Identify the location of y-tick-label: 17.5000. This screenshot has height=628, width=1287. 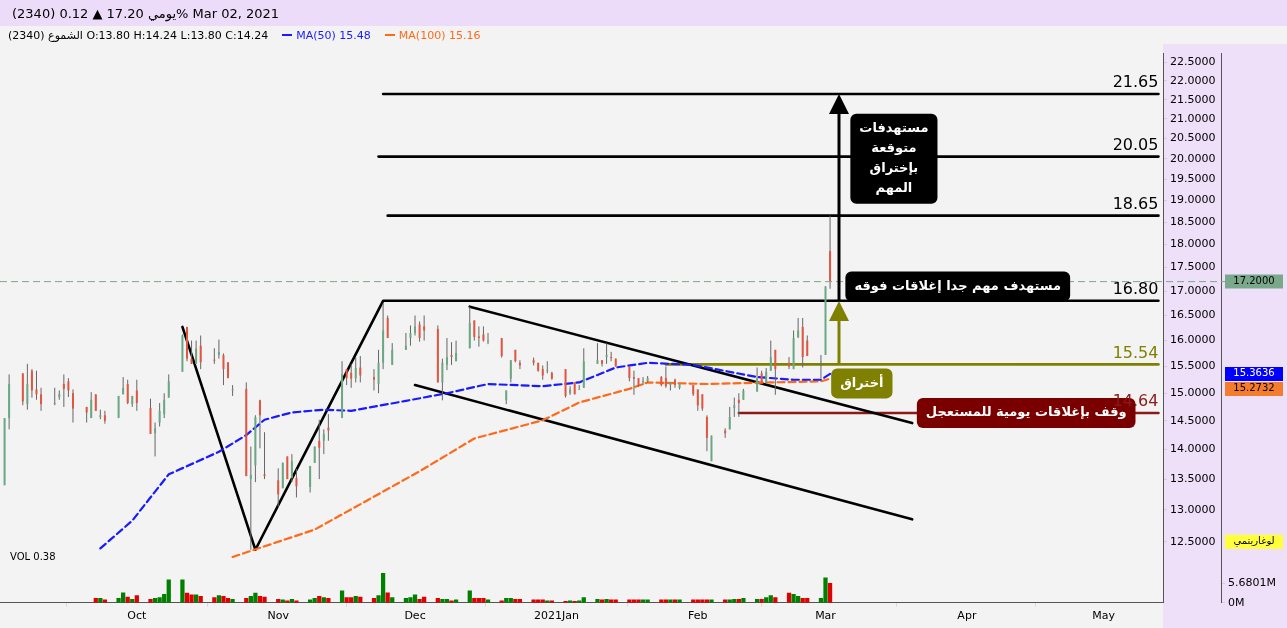
(1193, 267).